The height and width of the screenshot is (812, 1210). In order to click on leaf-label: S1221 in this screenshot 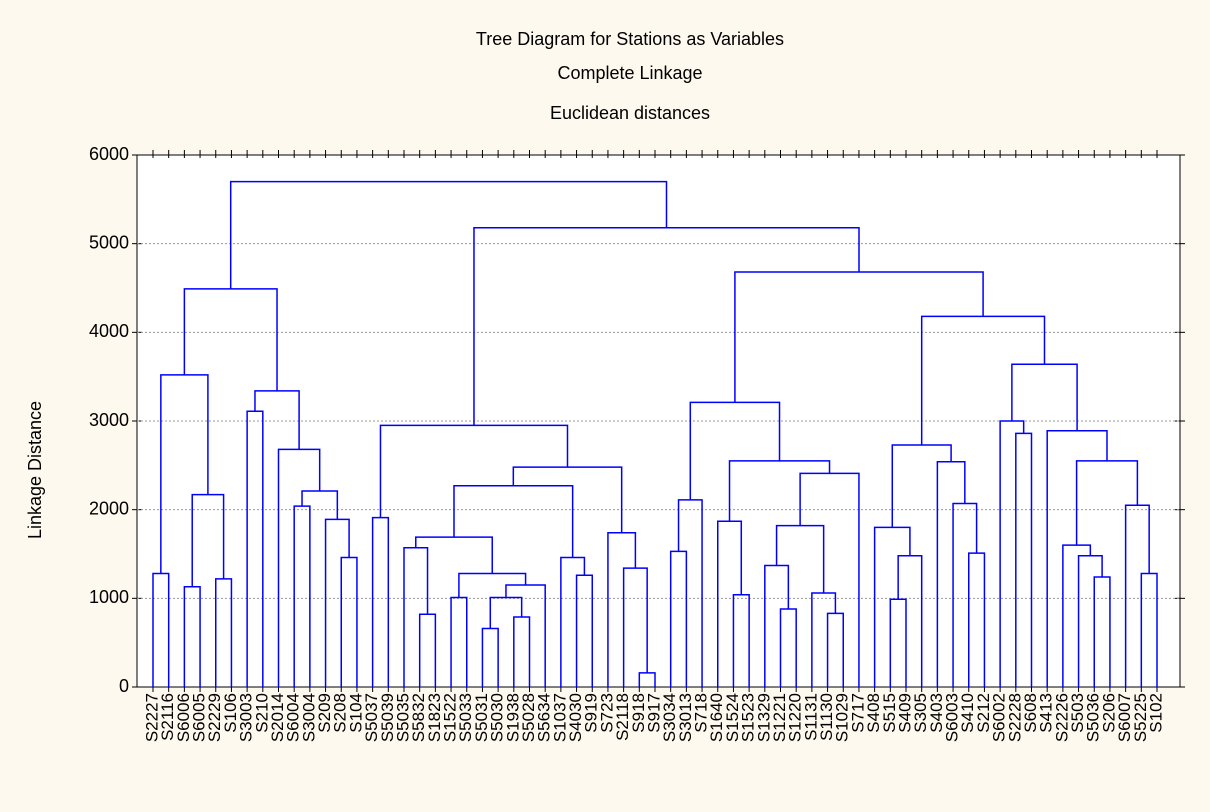, I will do `click(779, 717)`.